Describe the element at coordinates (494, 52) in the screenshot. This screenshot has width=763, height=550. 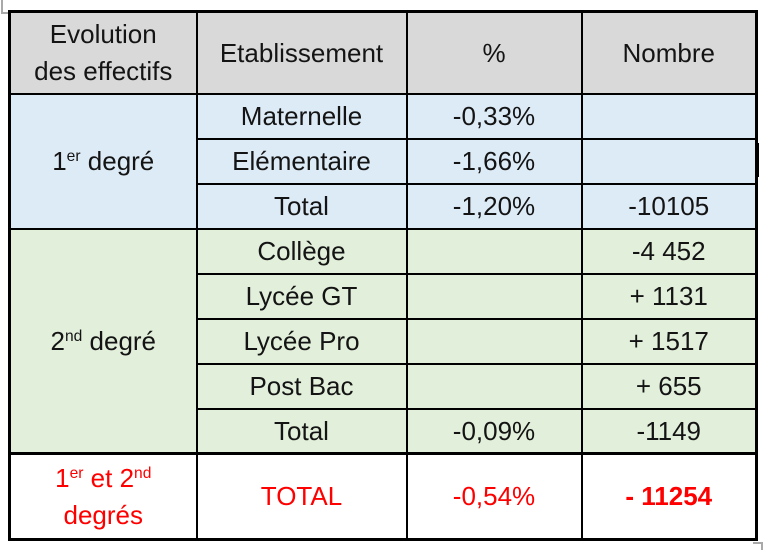
I see `header-cell-pct: %` at that location.